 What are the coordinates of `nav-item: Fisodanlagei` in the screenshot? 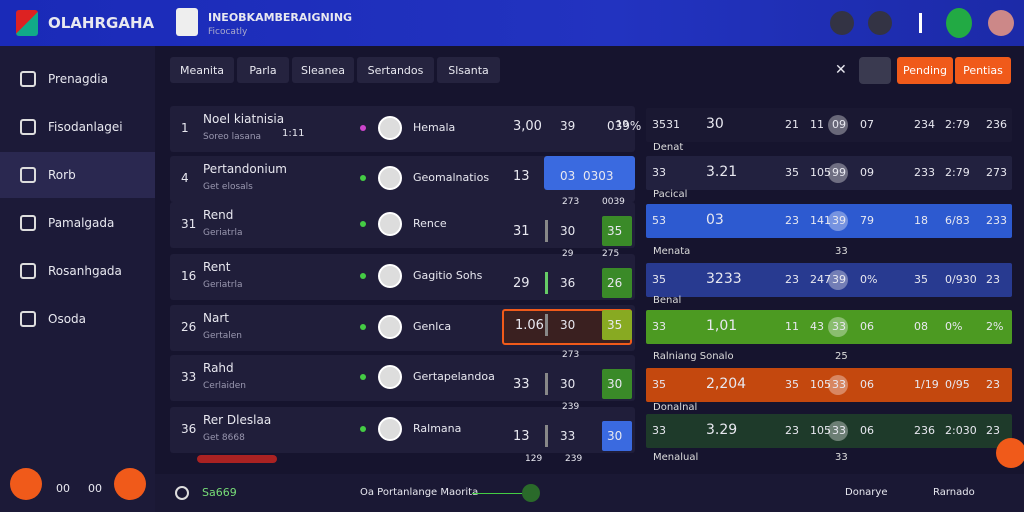 It's located at (77, 127).